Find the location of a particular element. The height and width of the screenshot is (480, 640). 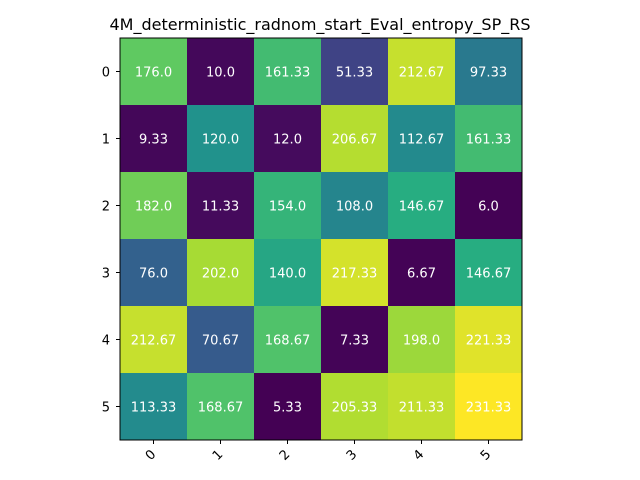

cell-value-label: 182.0 is located at coordinates (153, 207).